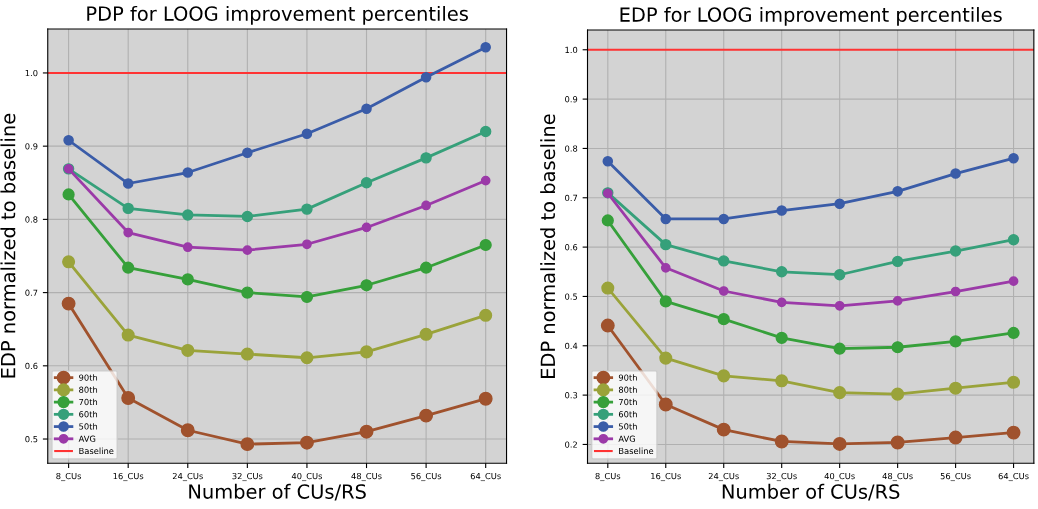 Image resolution: width=1038 pixels, height=509 pixels. What do you see at coordinates (571, 444) in the screenshot?
I see `y-tick-label: 0.2` at bounding box center [571, 444].